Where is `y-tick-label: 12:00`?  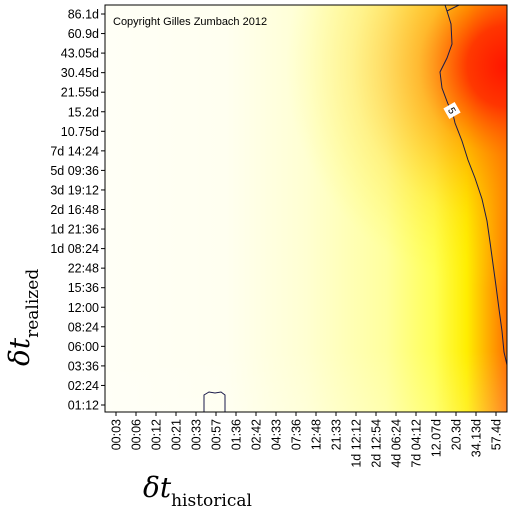
y-tick-label: 12:00 is located at coordinates (83, 308).